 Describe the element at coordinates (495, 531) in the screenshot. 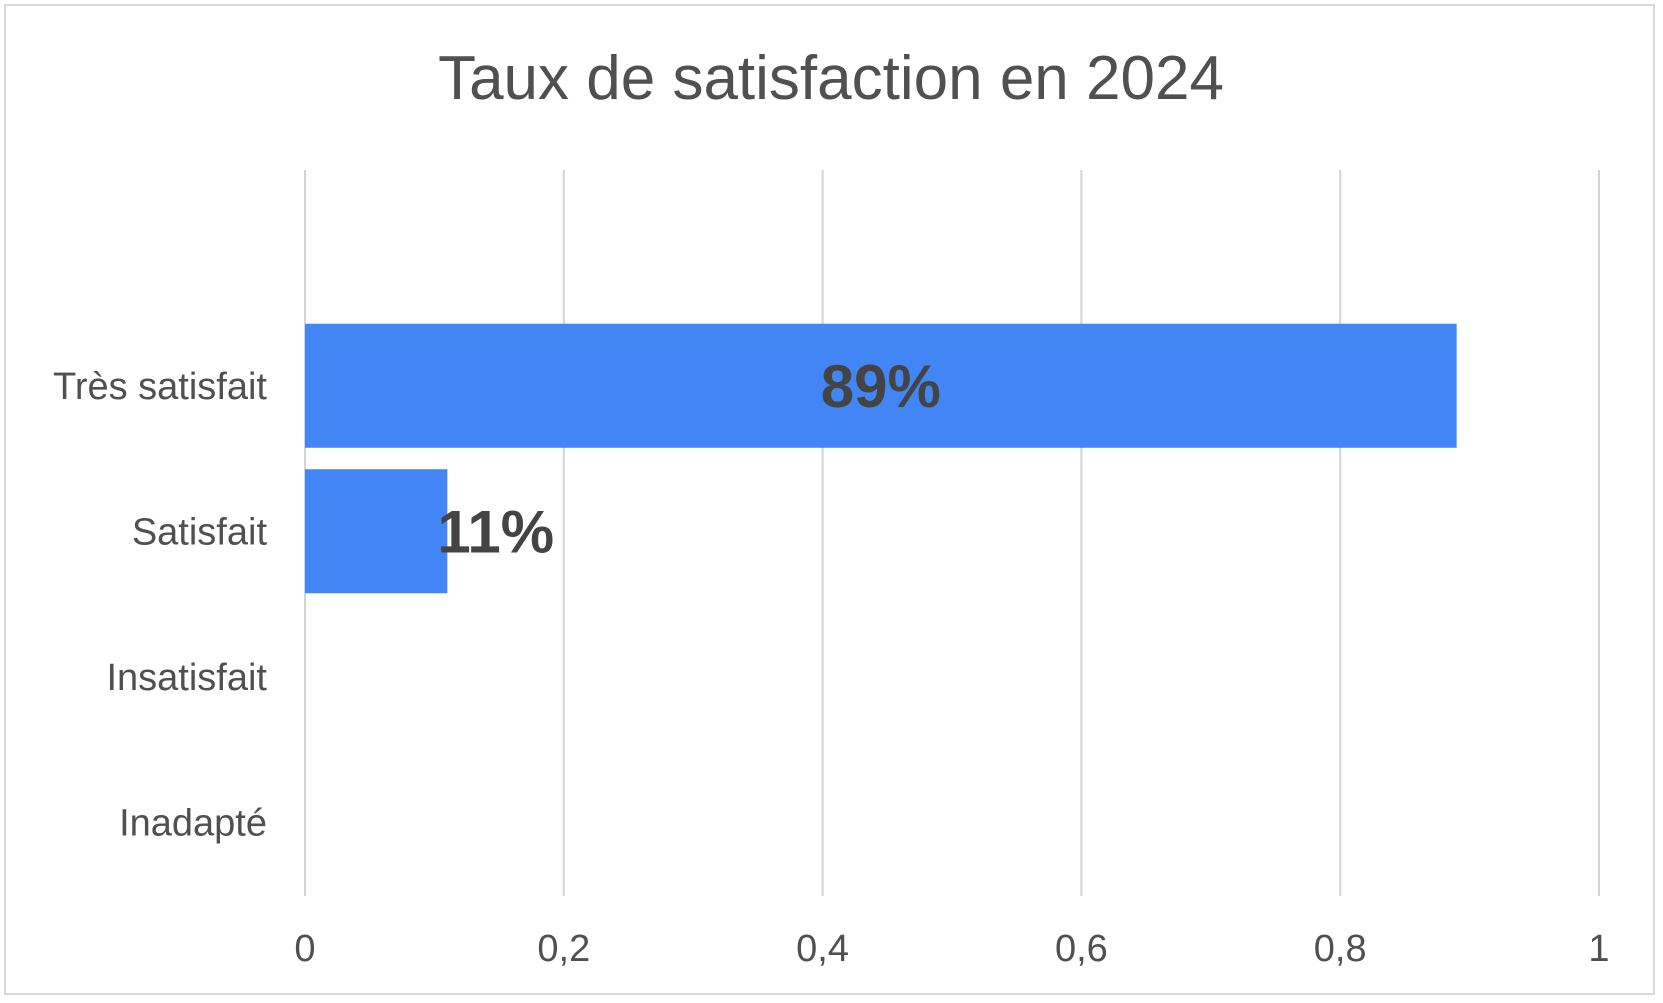

I see `data-label: 11%` at that location.